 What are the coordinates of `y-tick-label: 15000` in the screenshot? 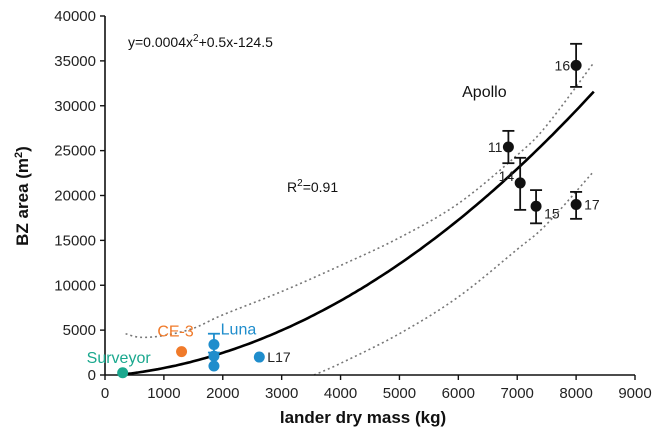 It's located at (75, 240).